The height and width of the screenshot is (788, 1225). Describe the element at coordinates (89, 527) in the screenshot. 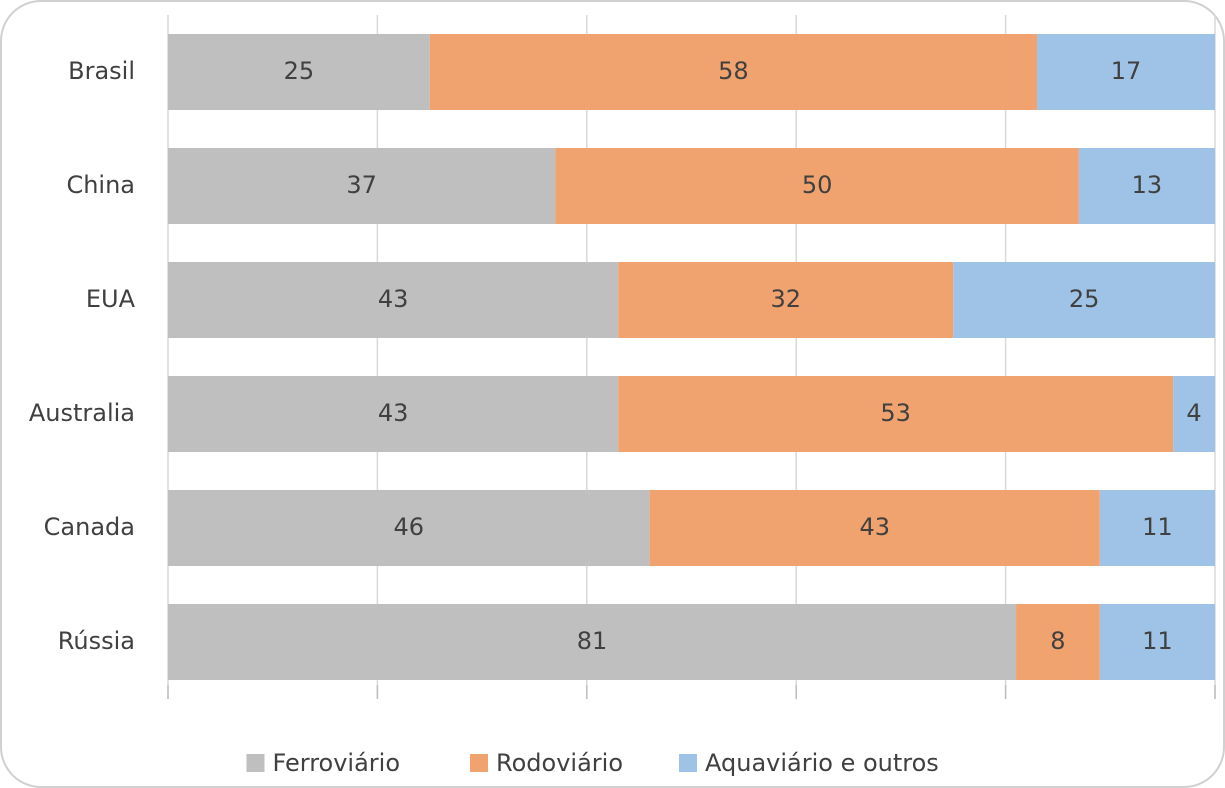

I see `y-tick-label: Canada` at that location.